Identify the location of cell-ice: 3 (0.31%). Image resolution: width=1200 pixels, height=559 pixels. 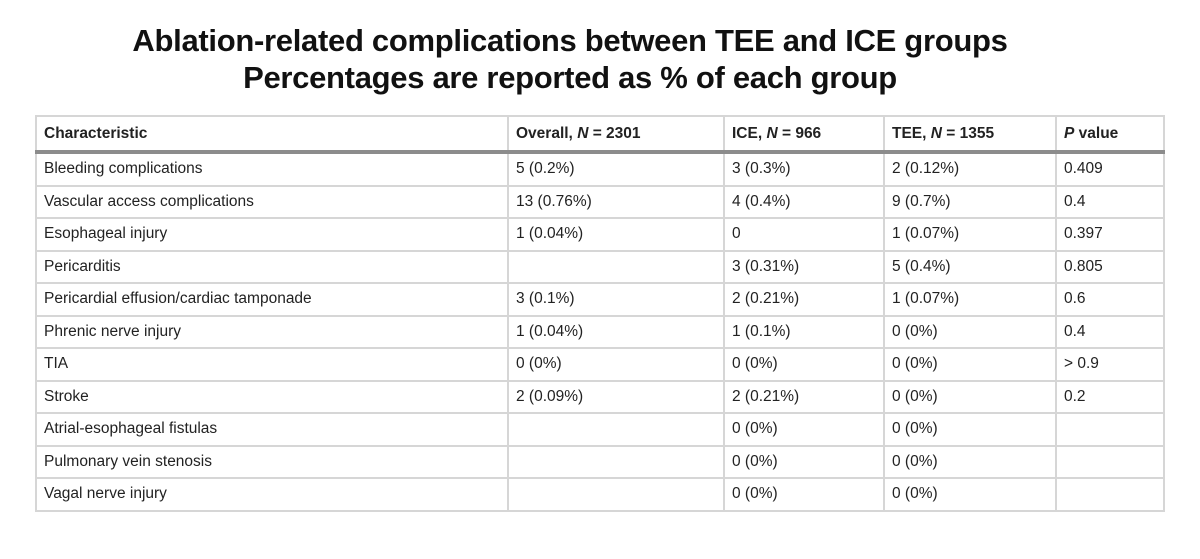
(804, 266).